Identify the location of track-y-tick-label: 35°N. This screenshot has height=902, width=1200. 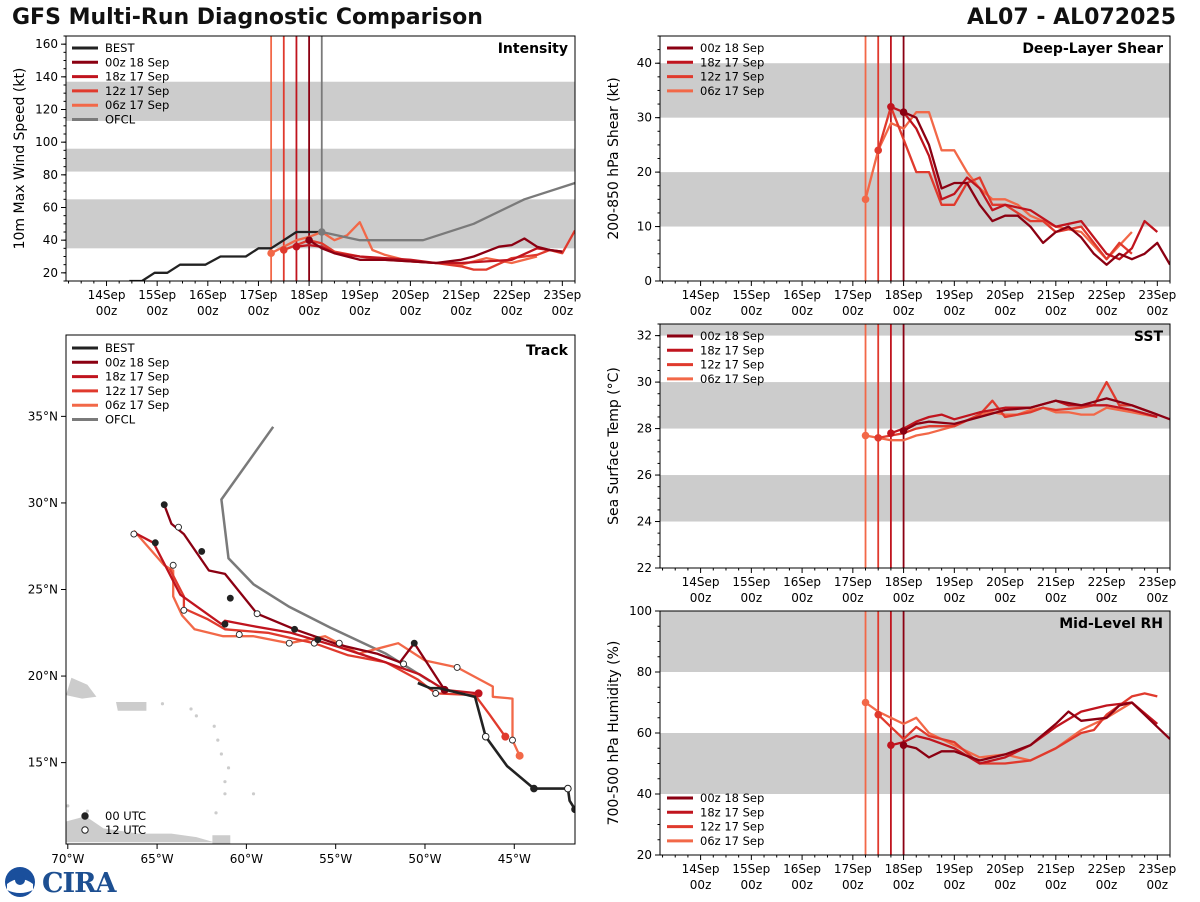
(43, 416).